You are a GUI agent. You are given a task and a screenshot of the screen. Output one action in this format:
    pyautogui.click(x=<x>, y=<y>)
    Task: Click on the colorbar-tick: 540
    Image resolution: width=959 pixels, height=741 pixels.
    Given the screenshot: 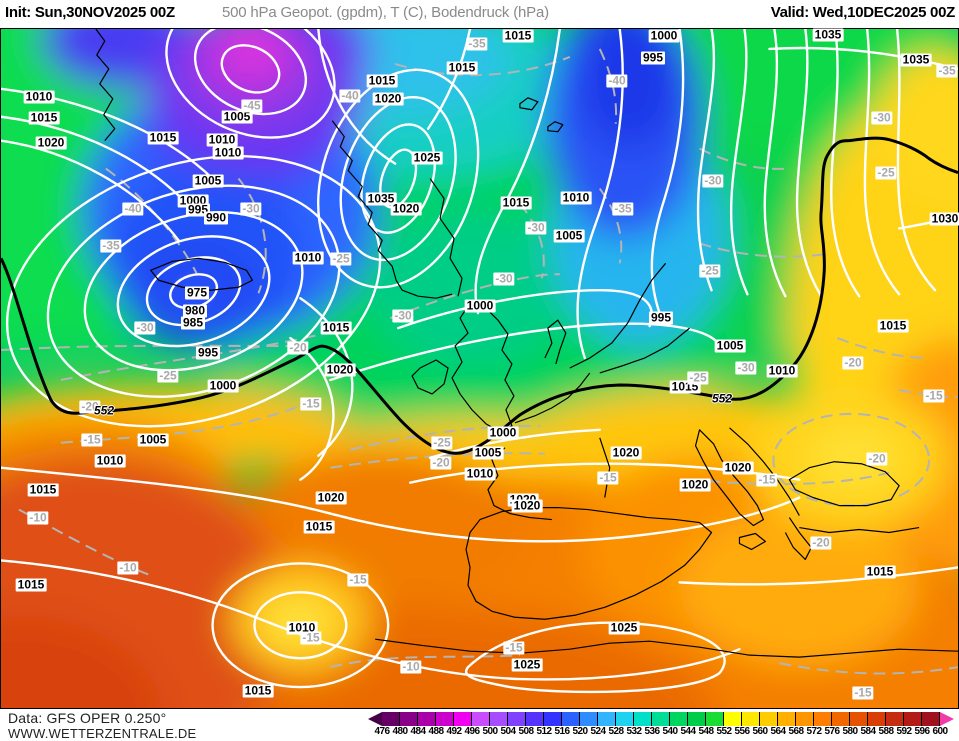 What is the action you would take?
    pyautogui.click(x=670, y=731)
    